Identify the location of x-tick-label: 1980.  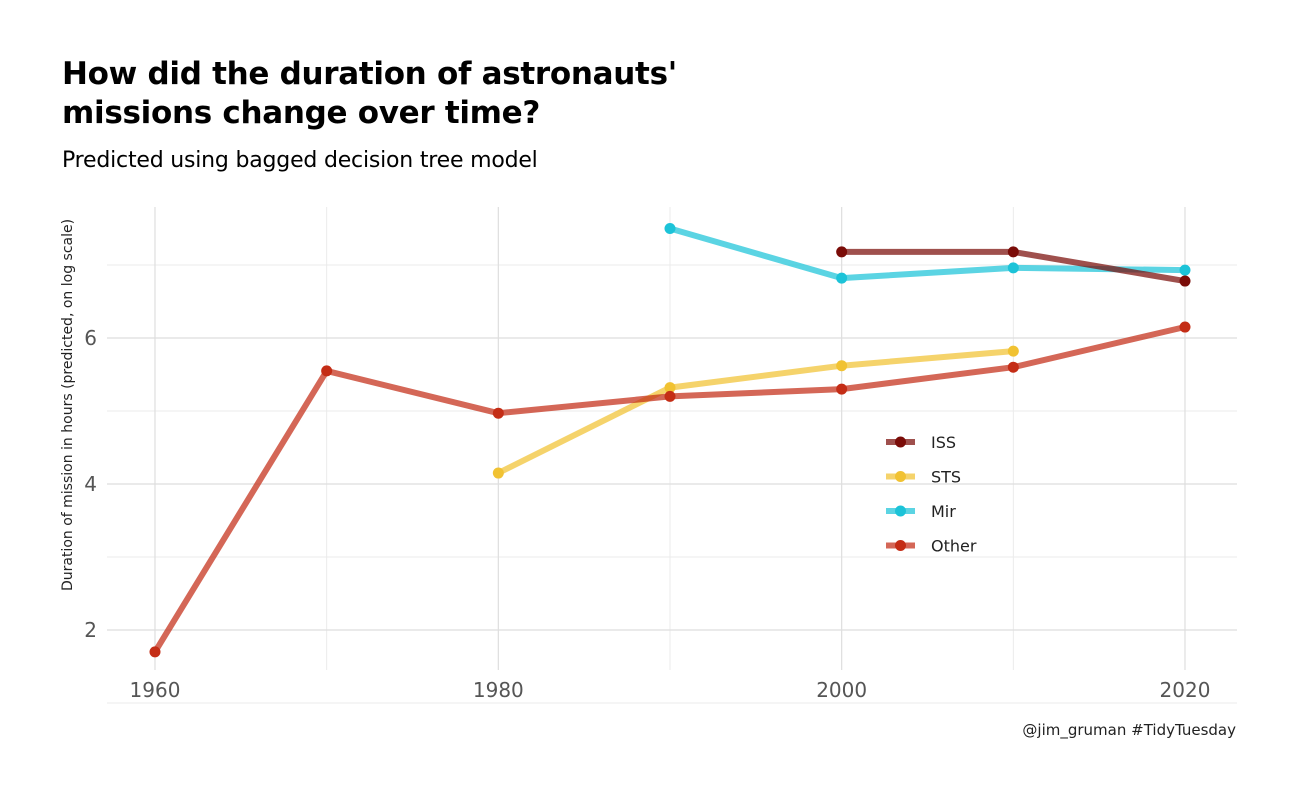
(498, 690).